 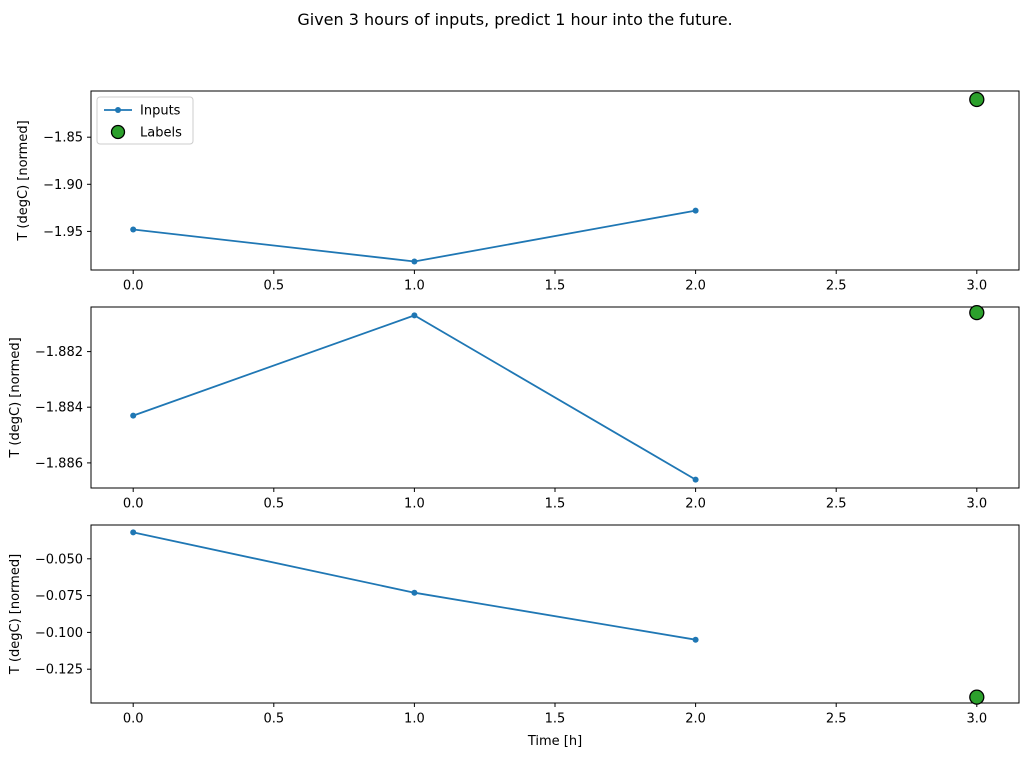 What do you see at coordinates (161, 133) in the screenshot?
I see `legend-label-labels: Labels` at bounding box center [161, 133].